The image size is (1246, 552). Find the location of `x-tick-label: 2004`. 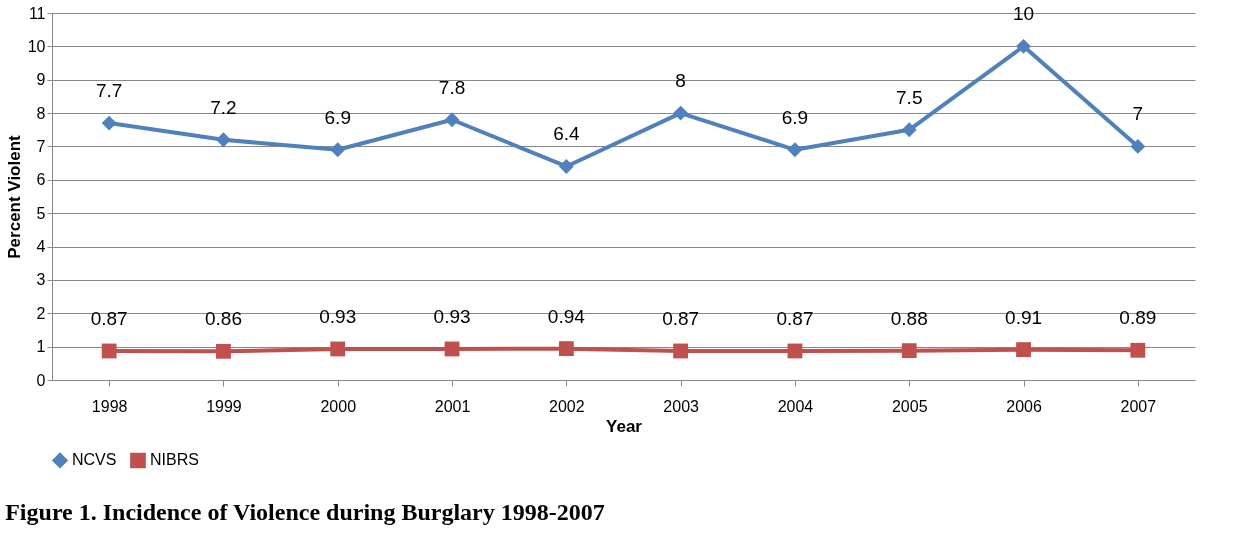

x-tick-label: 2004 is located at coordinates (795, 406).